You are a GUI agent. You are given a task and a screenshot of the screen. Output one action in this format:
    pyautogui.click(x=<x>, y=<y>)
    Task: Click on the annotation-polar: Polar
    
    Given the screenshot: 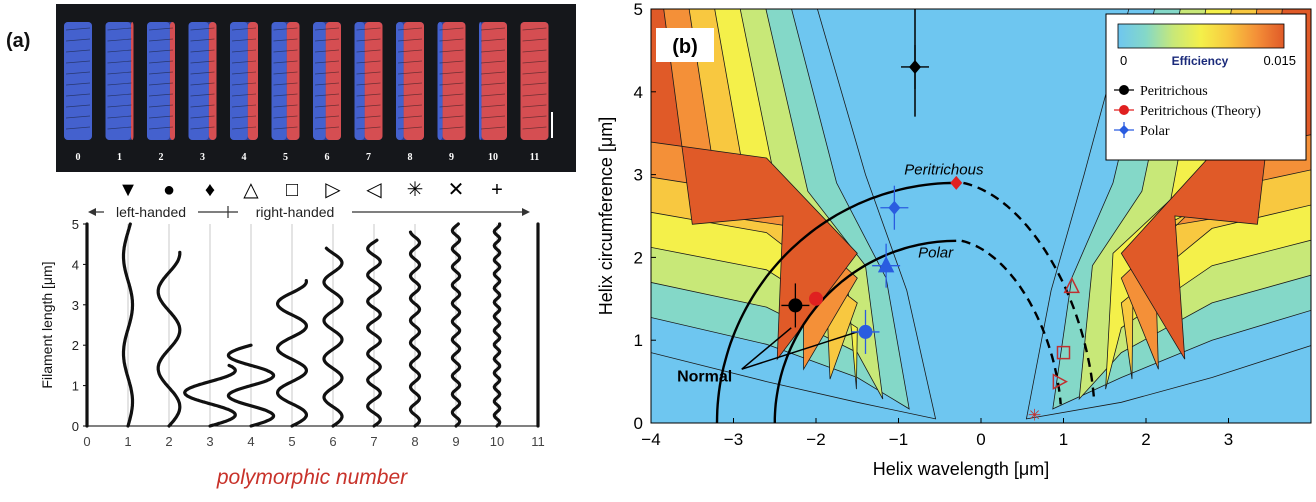 What is the action you would take?
    pyautogui.click(x=936, y=252)
    